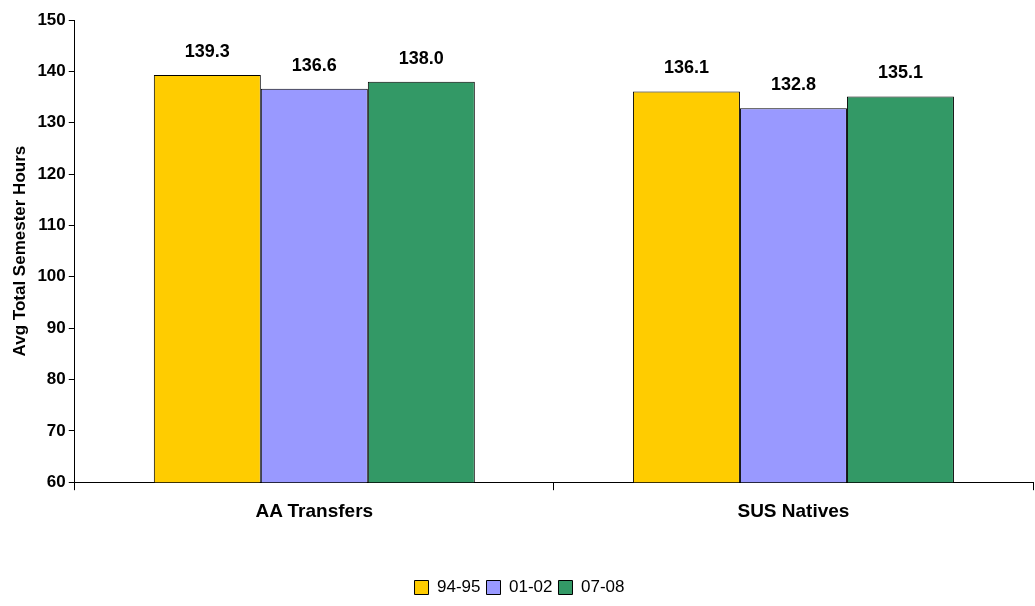 Image resolution: width=1035 pixels, height=606 pixels. I want to click on data-label: 138.0, so click(421, 57).